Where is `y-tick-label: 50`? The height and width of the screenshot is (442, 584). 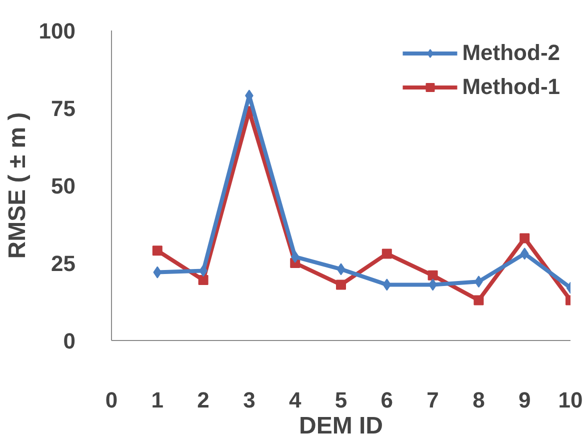 y-tick-label: 50 is located at coordinates (63, 186).